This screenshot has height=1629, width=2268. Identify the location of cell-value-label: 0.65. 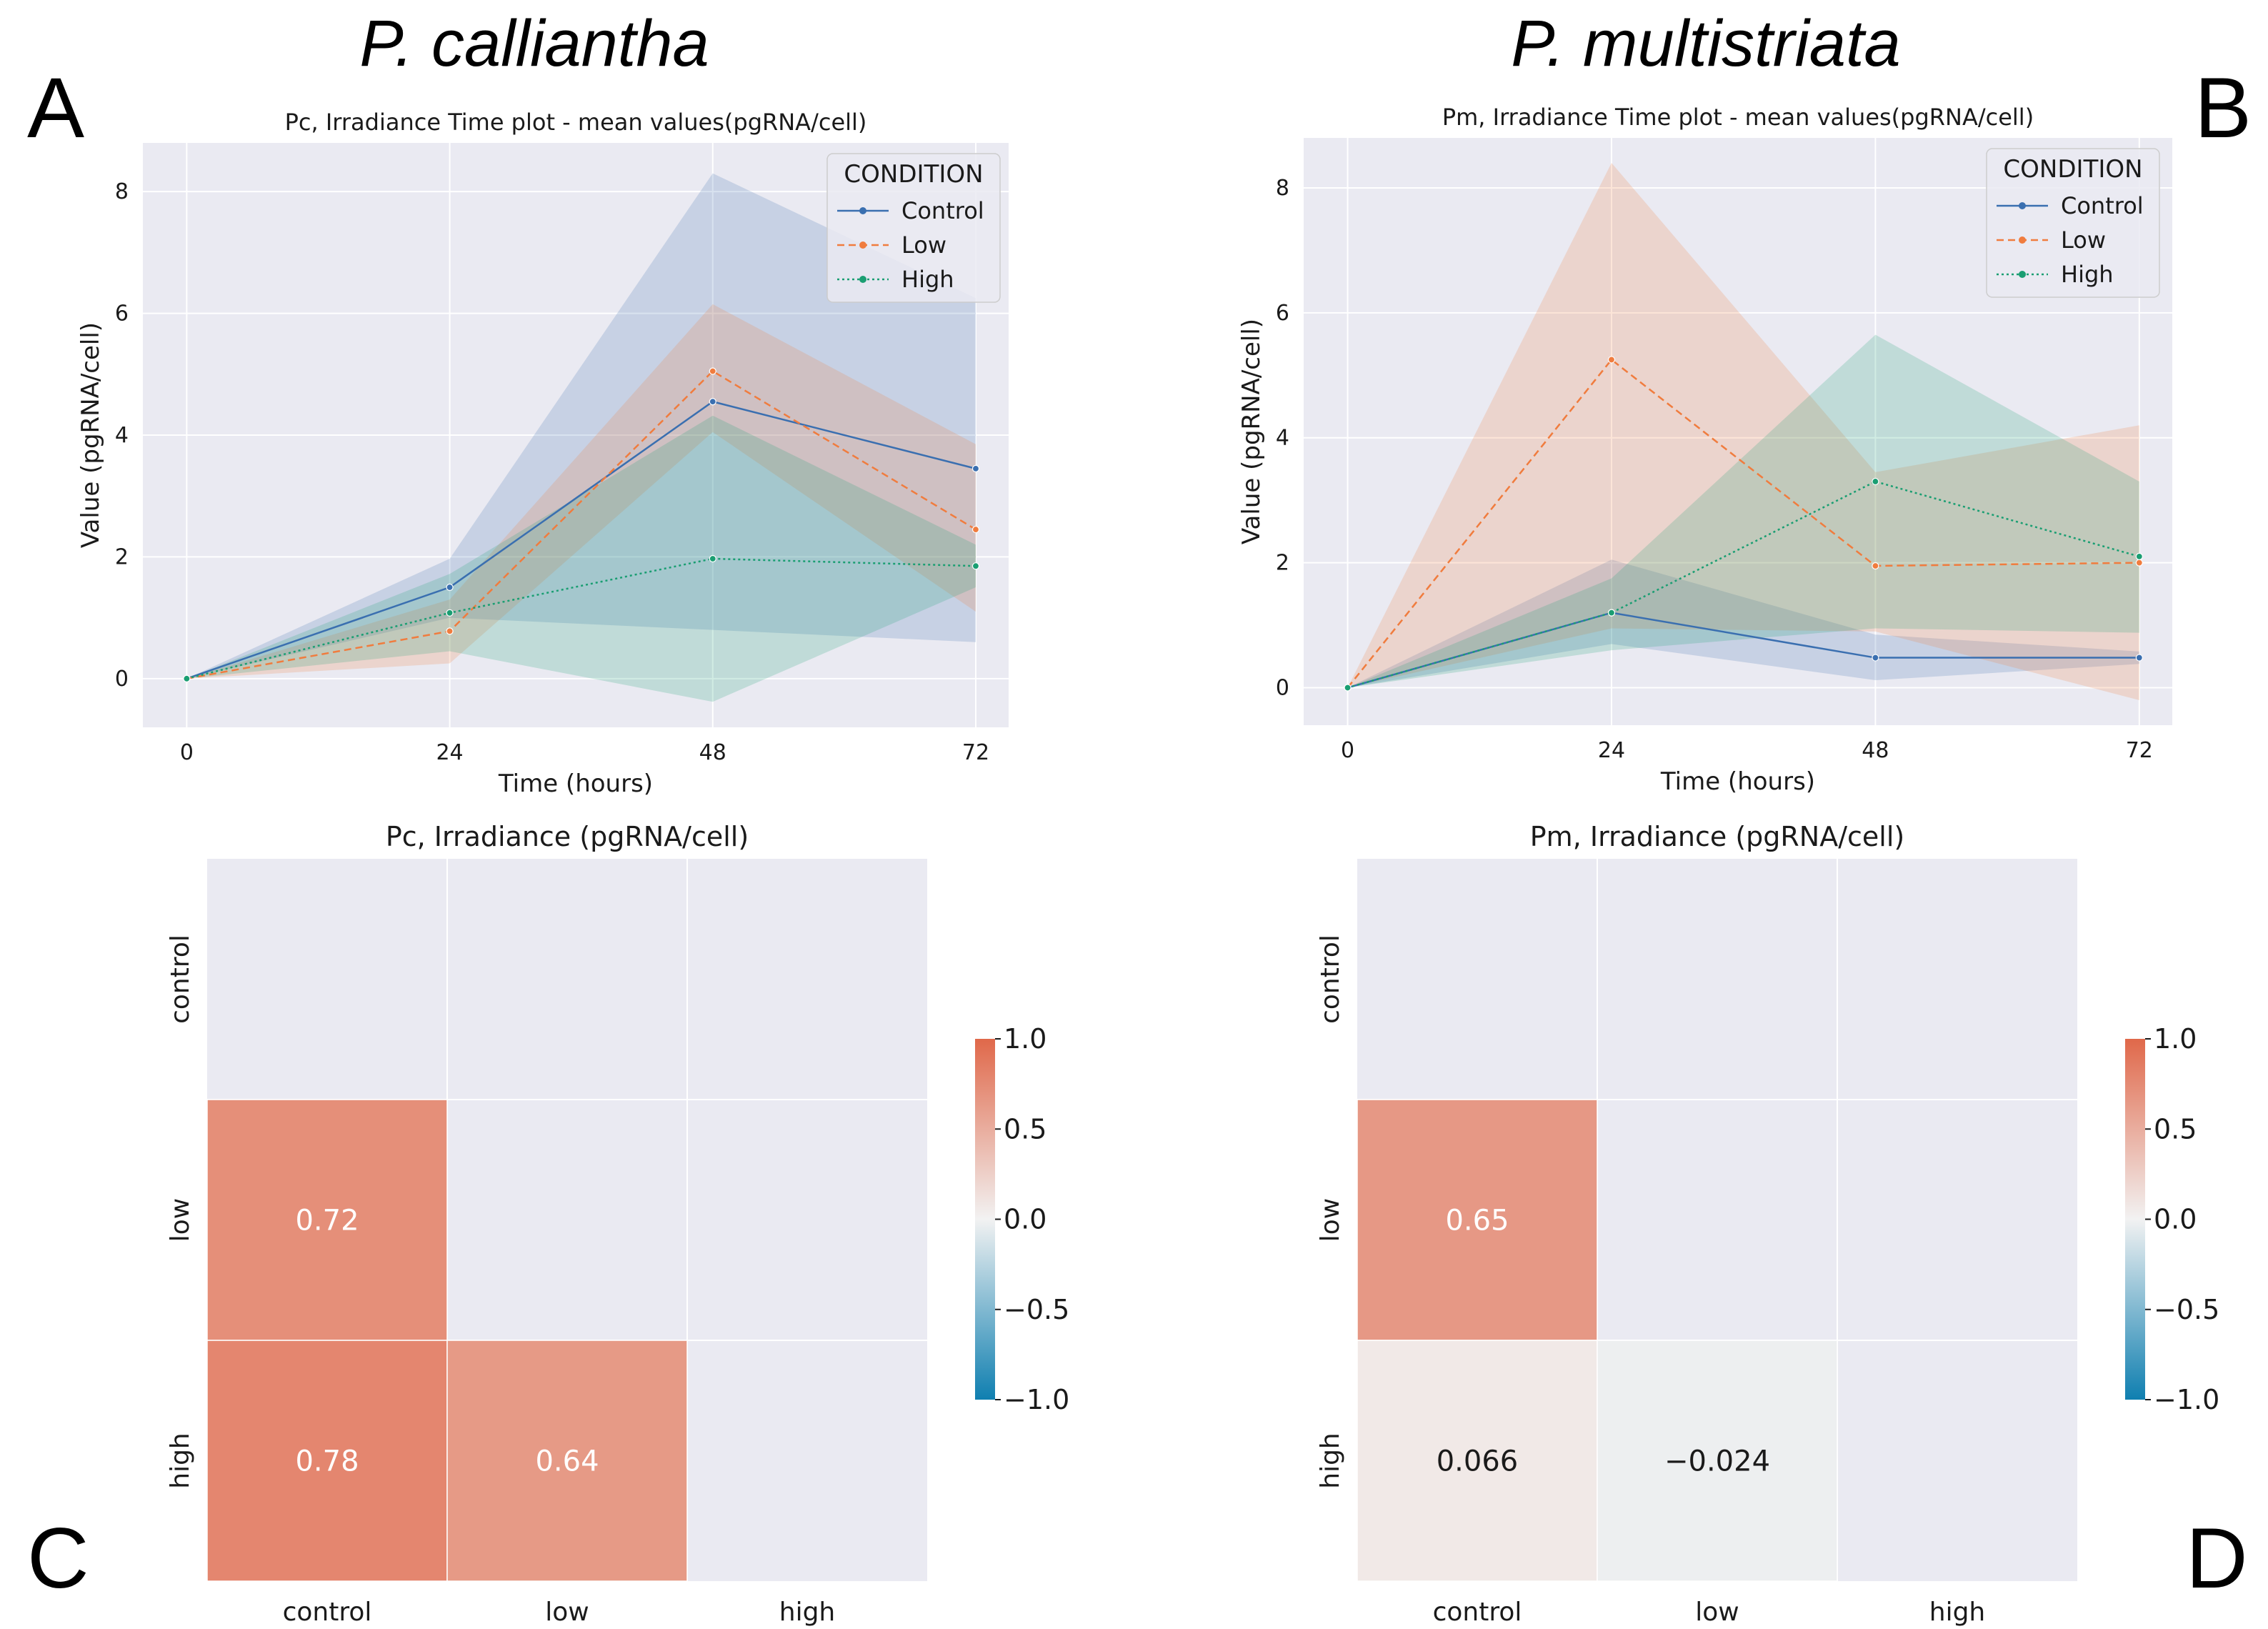
(1477, 1221).